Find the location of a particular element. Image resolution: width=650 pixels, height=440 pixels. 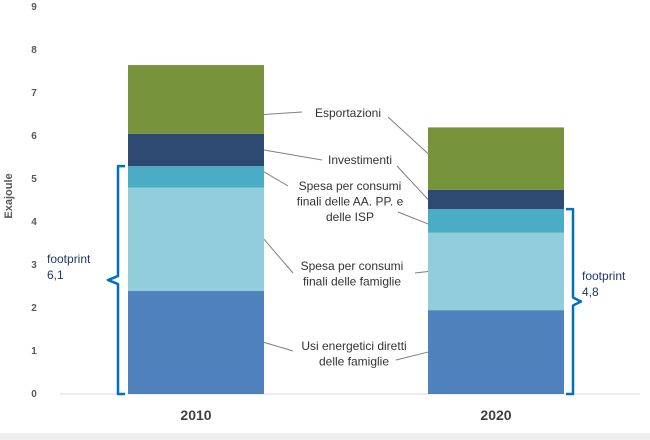

y-tick-1: 1 is located at coordinates (34, 351).